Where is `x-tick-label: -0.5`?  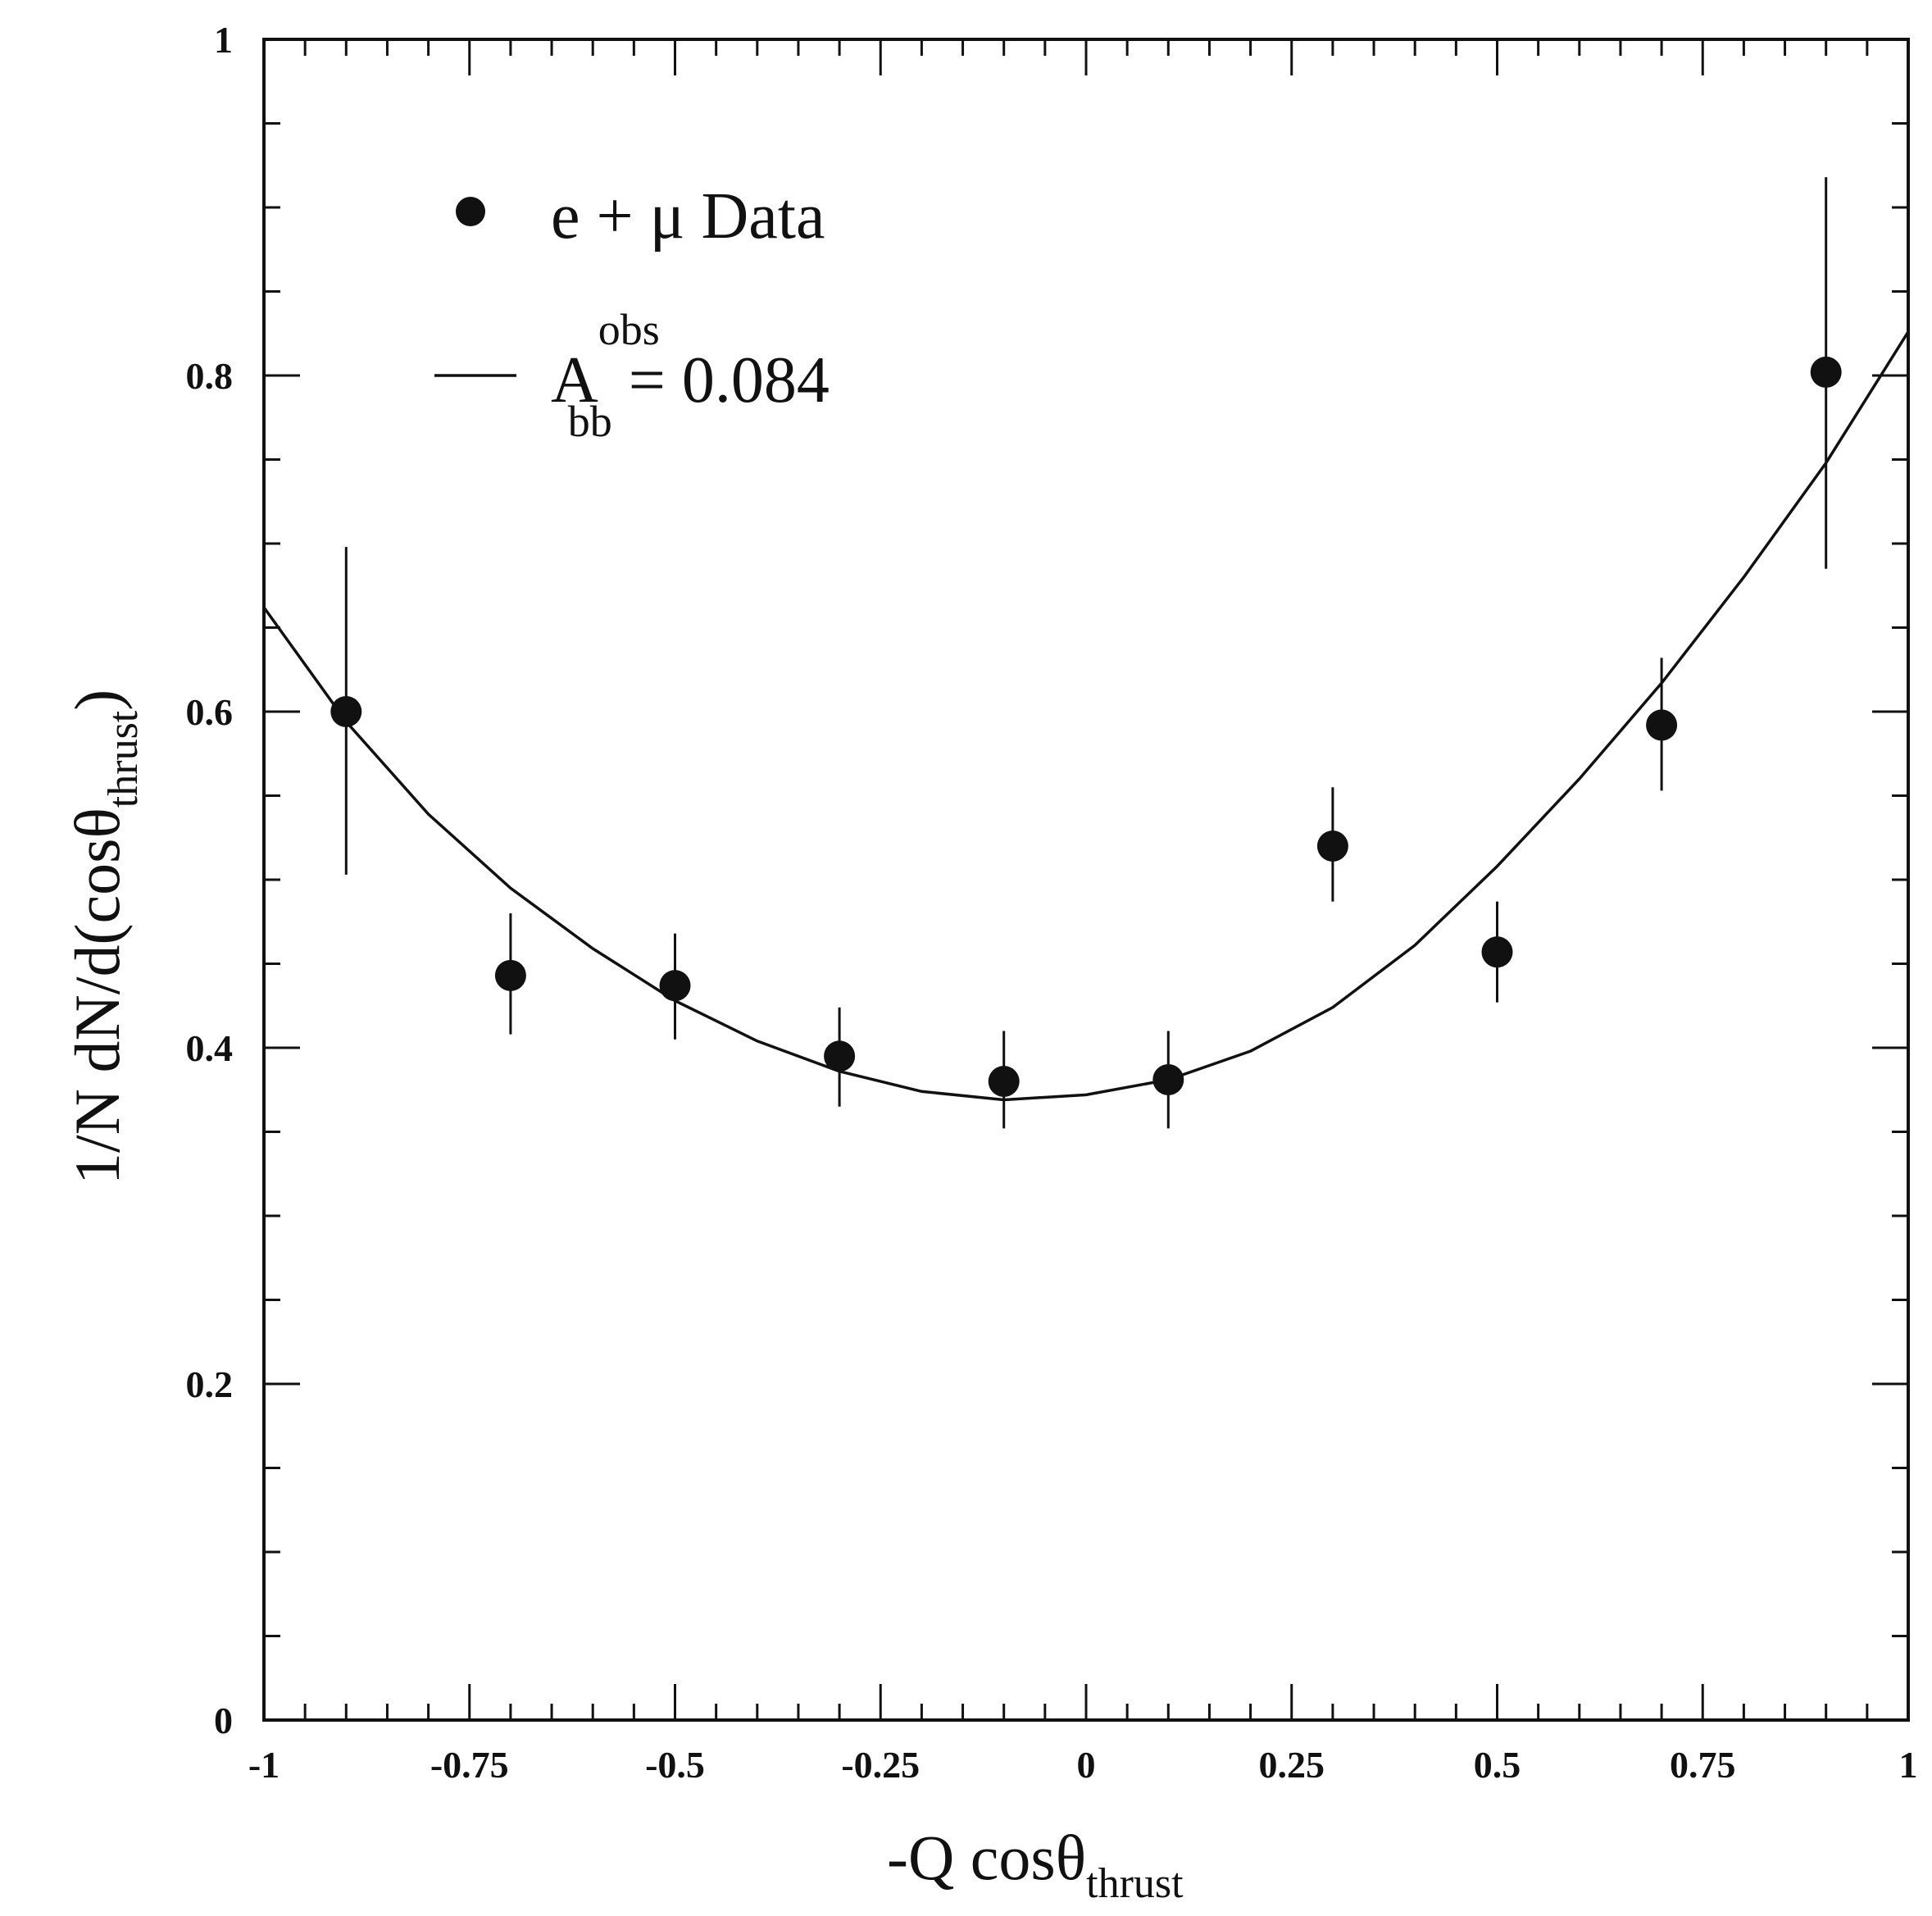 x-tick-label: -0.5 is located at coordinates (675, 1765).